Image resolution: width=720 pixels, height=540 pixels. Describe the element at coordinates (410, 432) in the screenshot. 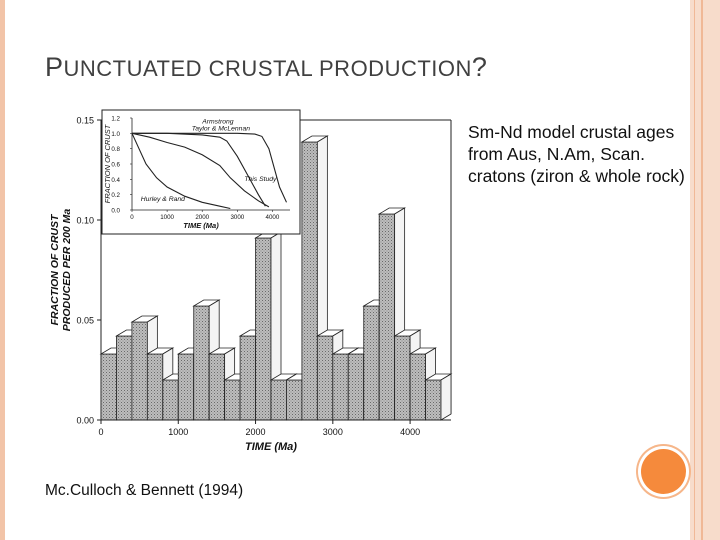

I see `x-tick-label: 4000` at that location.